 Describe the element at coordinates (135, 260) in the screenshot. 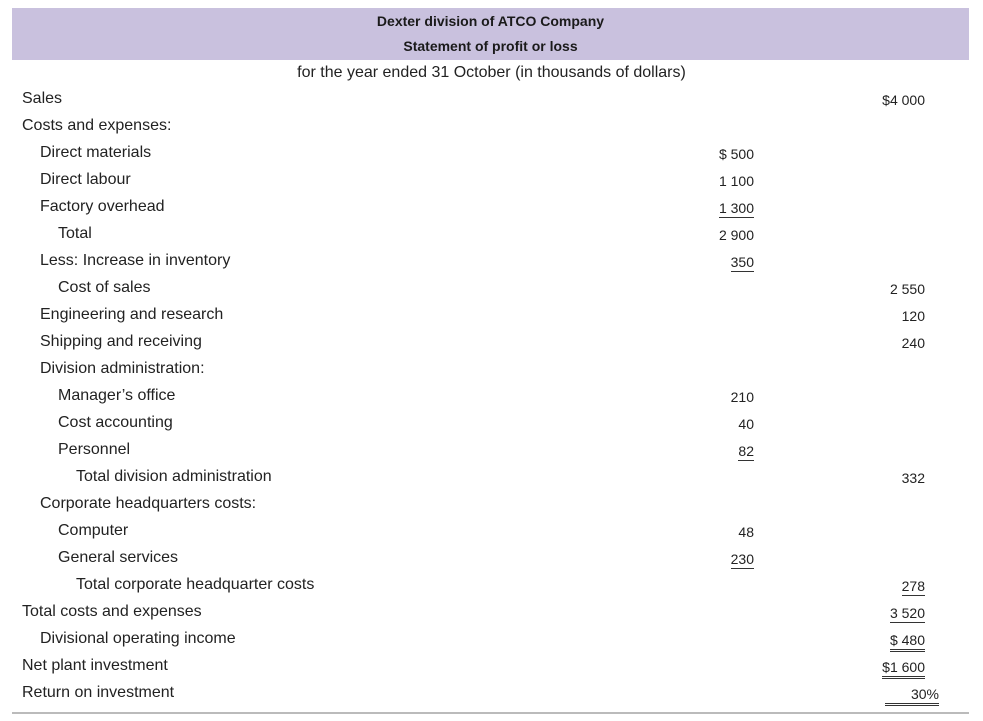

I see `row-label-increase-inventory: Less: Increase in inventory` at that location.